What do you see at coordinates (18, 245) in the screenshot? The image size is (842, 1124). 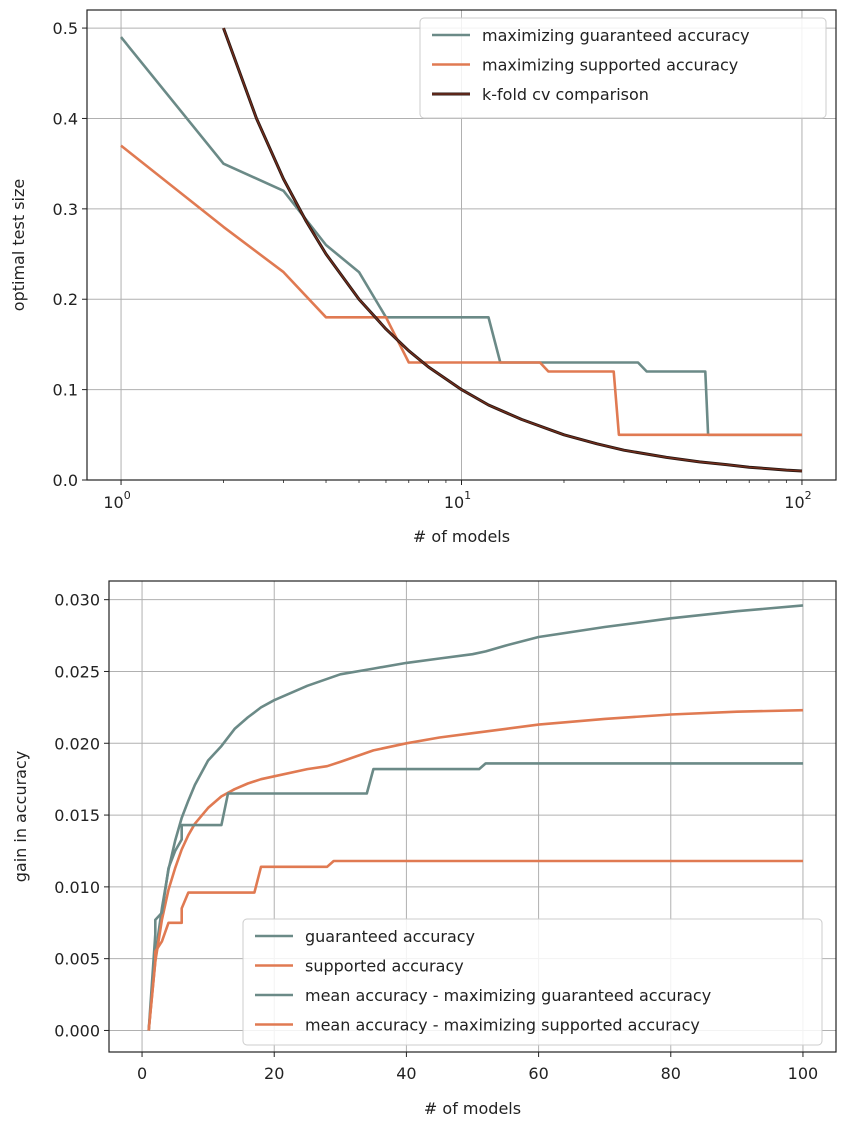 I see `y-axis-label: optimal test size` at bounding box center [18, 245].